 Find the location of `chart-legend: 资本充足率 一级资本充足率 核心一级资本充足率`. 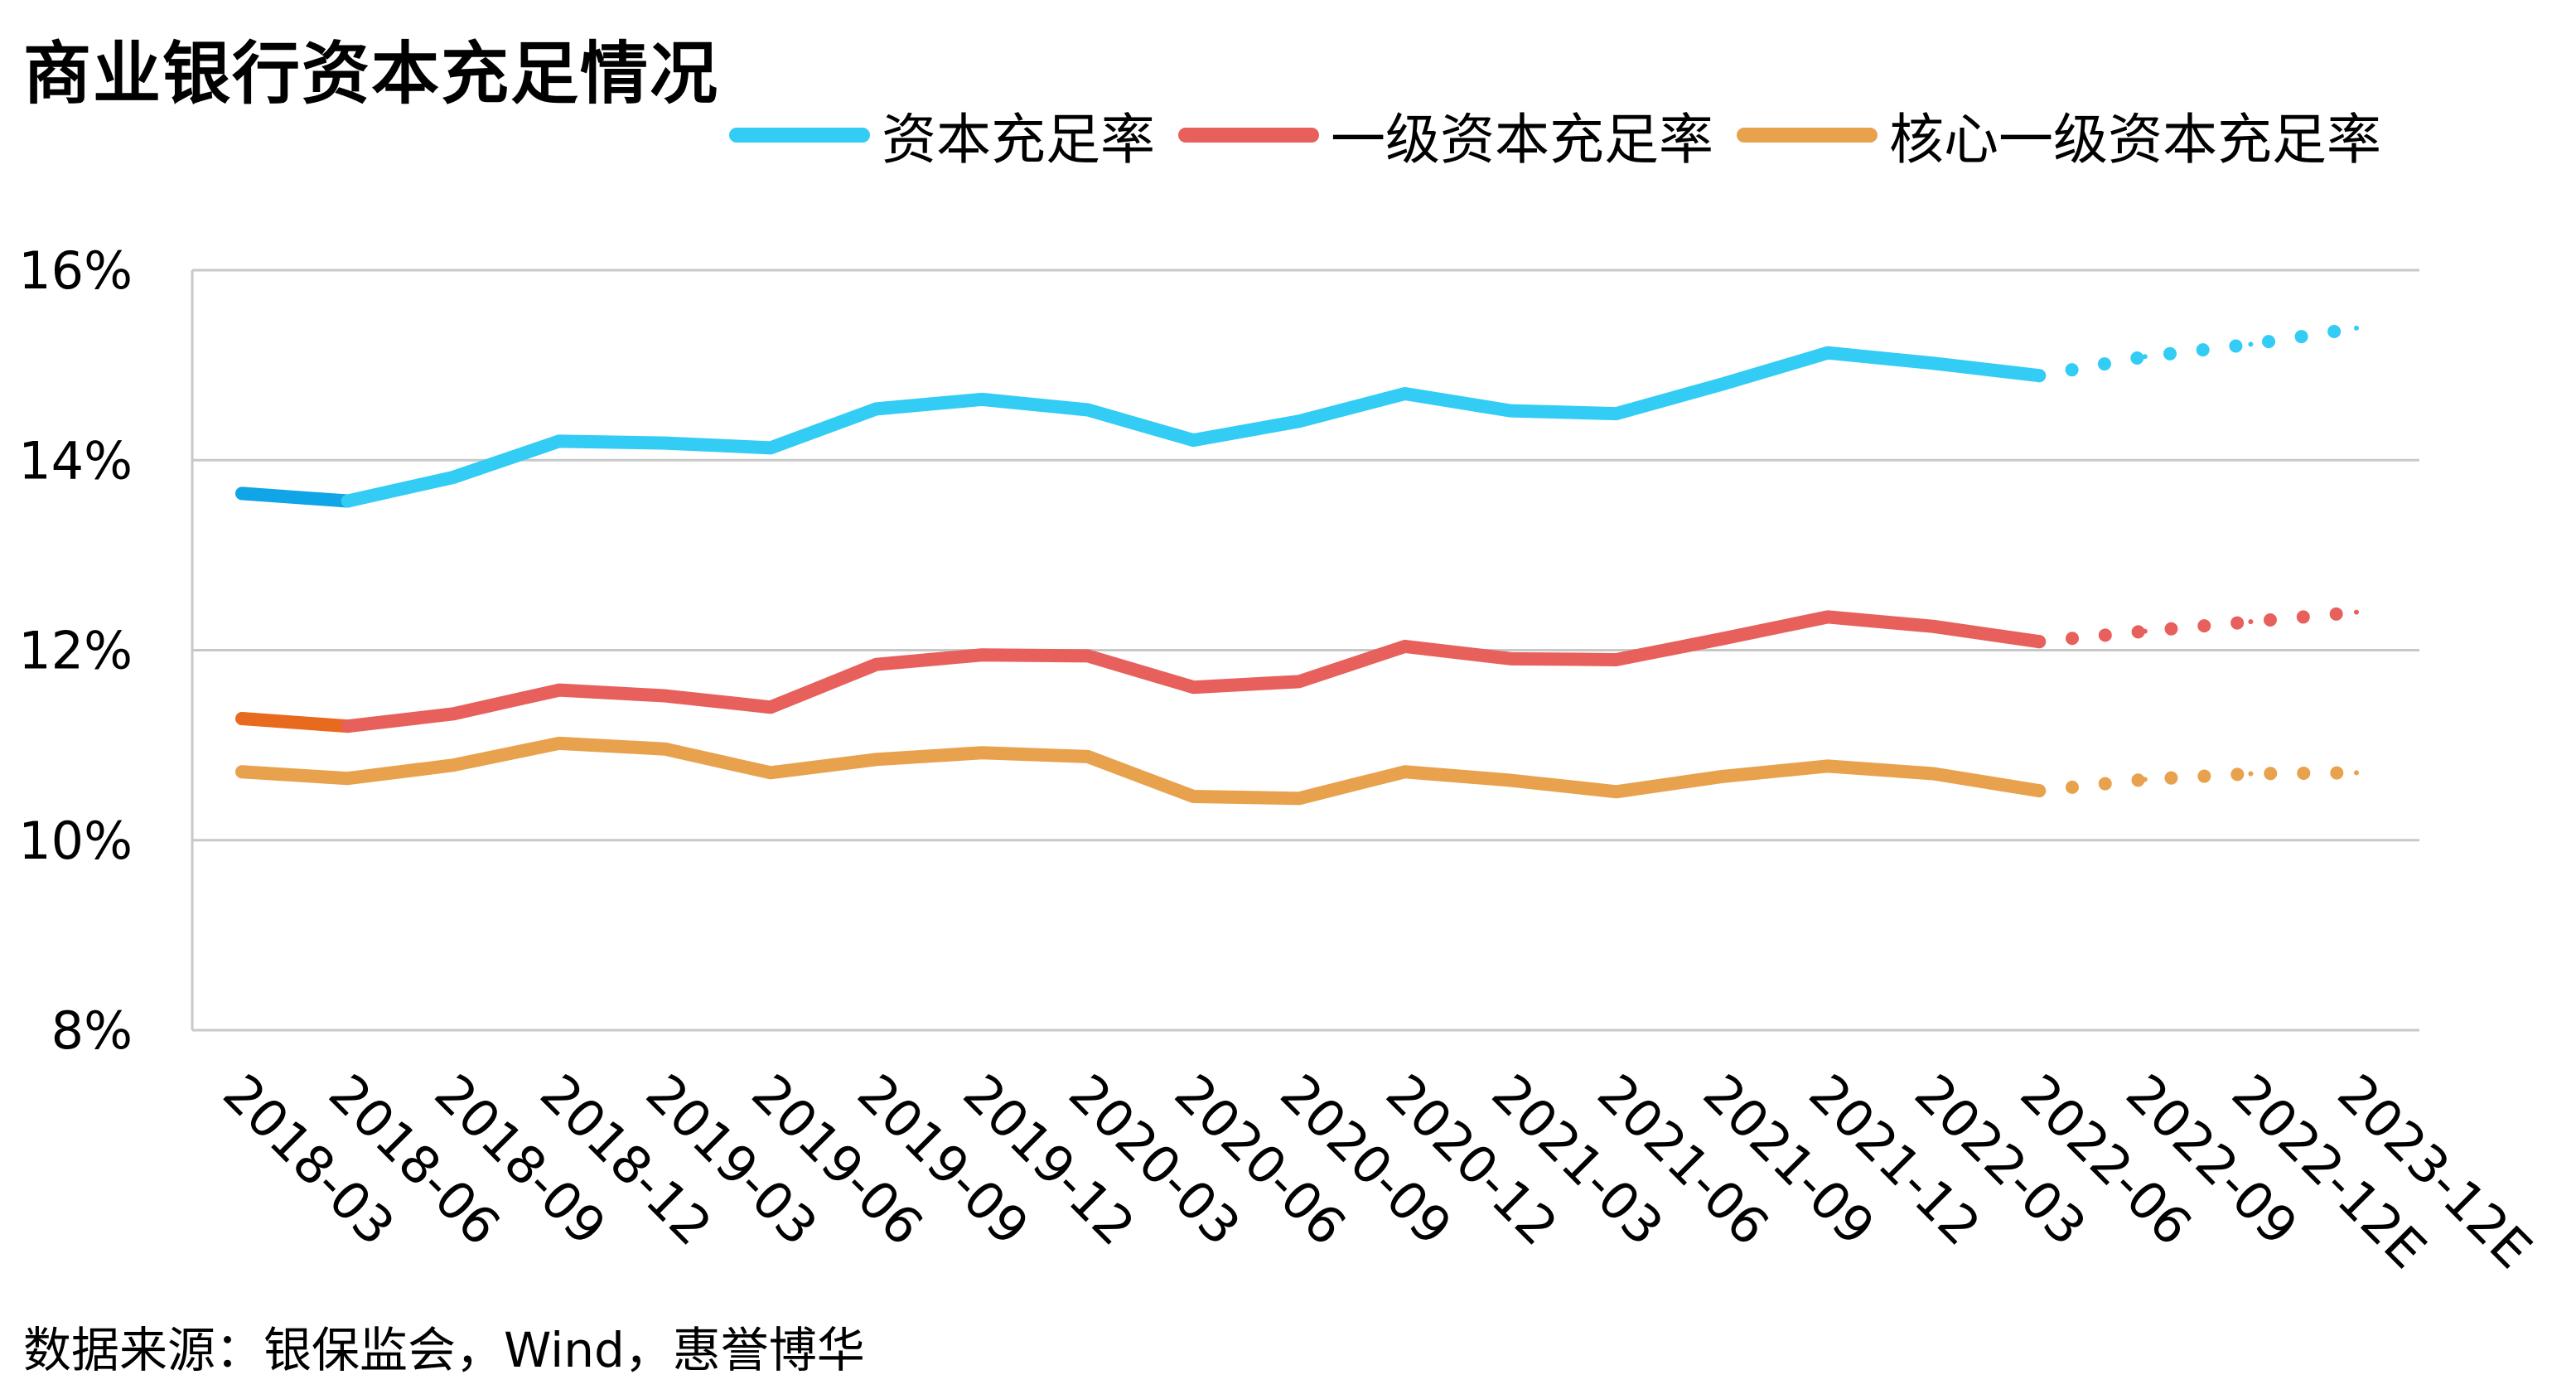

chart-legend: 资本充足率 一级资本充足率 核心一级资本充足率 is located at coordinates (1566, 135).